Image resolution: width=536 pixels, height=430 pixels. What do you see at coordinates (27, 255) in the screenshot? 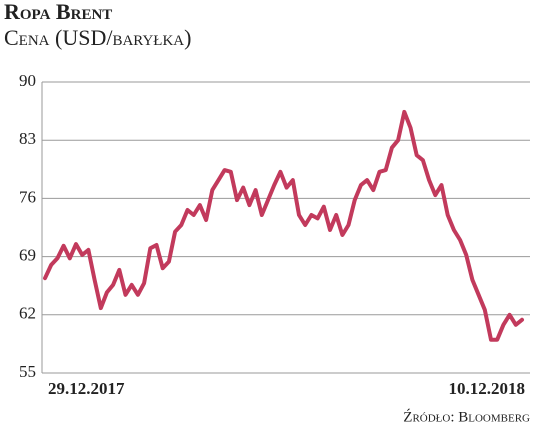
I see `y-tick-label: 69` at bounding box center [27, 255].